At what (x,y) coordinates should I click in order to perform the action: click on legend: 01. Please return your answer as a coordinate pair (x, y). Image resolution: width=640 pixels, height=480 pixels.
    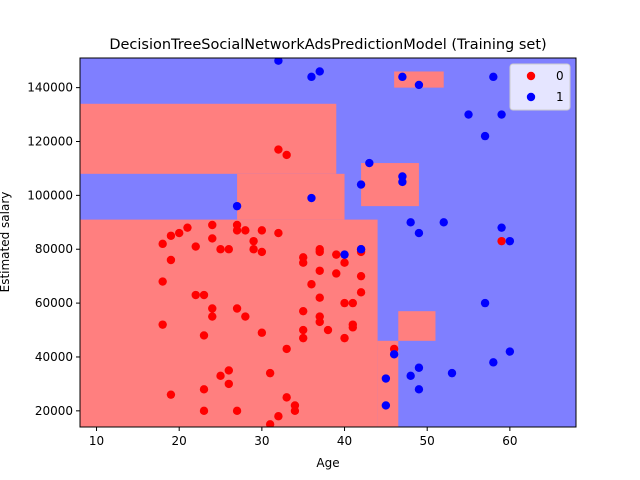
    Looking at the image, I should click on (540, 87).